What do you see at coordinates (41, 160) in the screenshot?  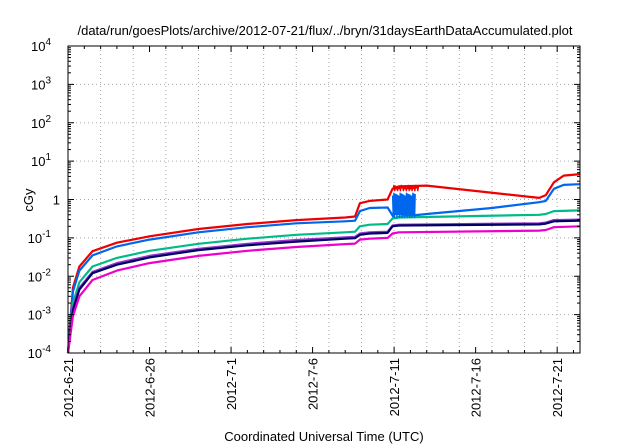 I see `y-tick-label: 10¹` at bounding box center [41, 160].